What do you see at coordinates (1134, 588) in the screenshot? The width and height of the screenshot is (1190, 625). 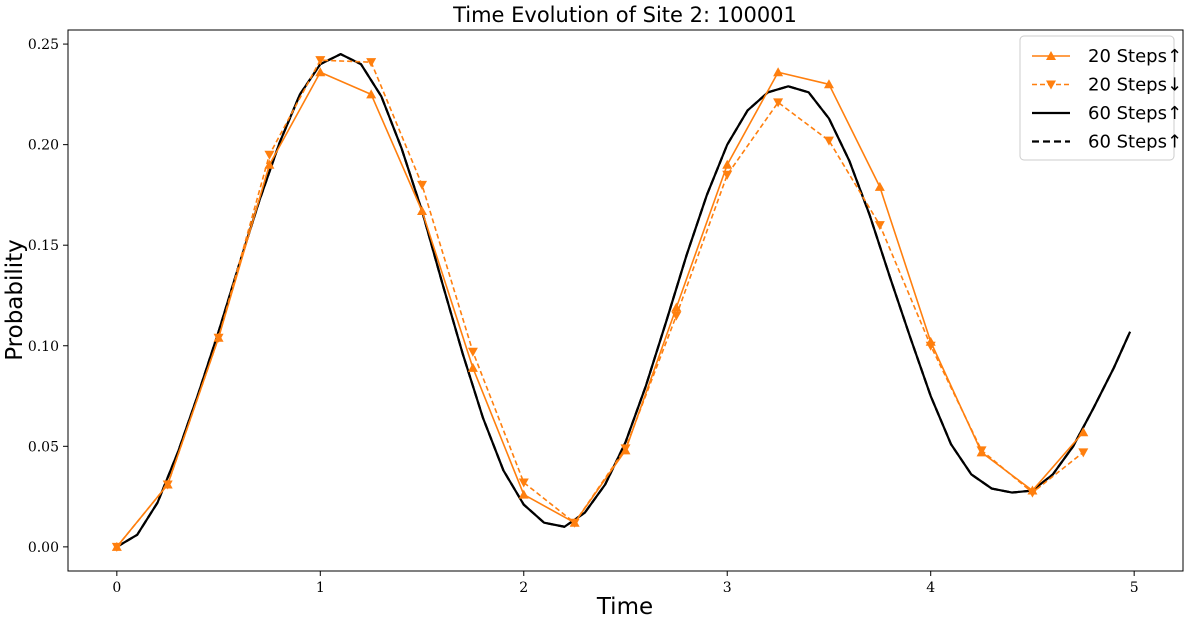 I see `x-tick-label: 5` at bounding box center [1134, 588].